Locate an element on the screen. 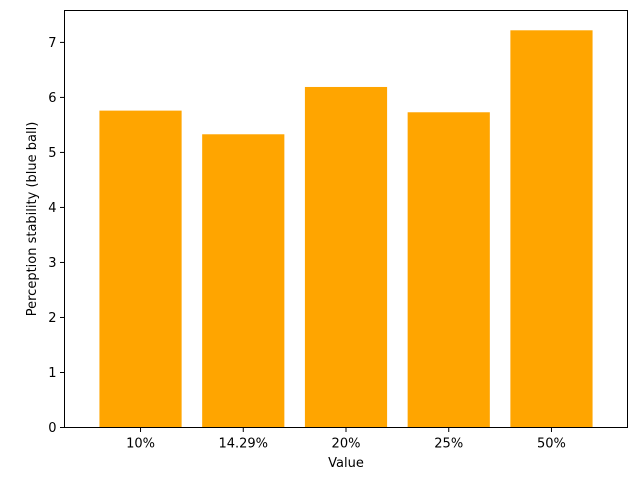  x-tick-label: 50% is located at coordinates (551, 444).